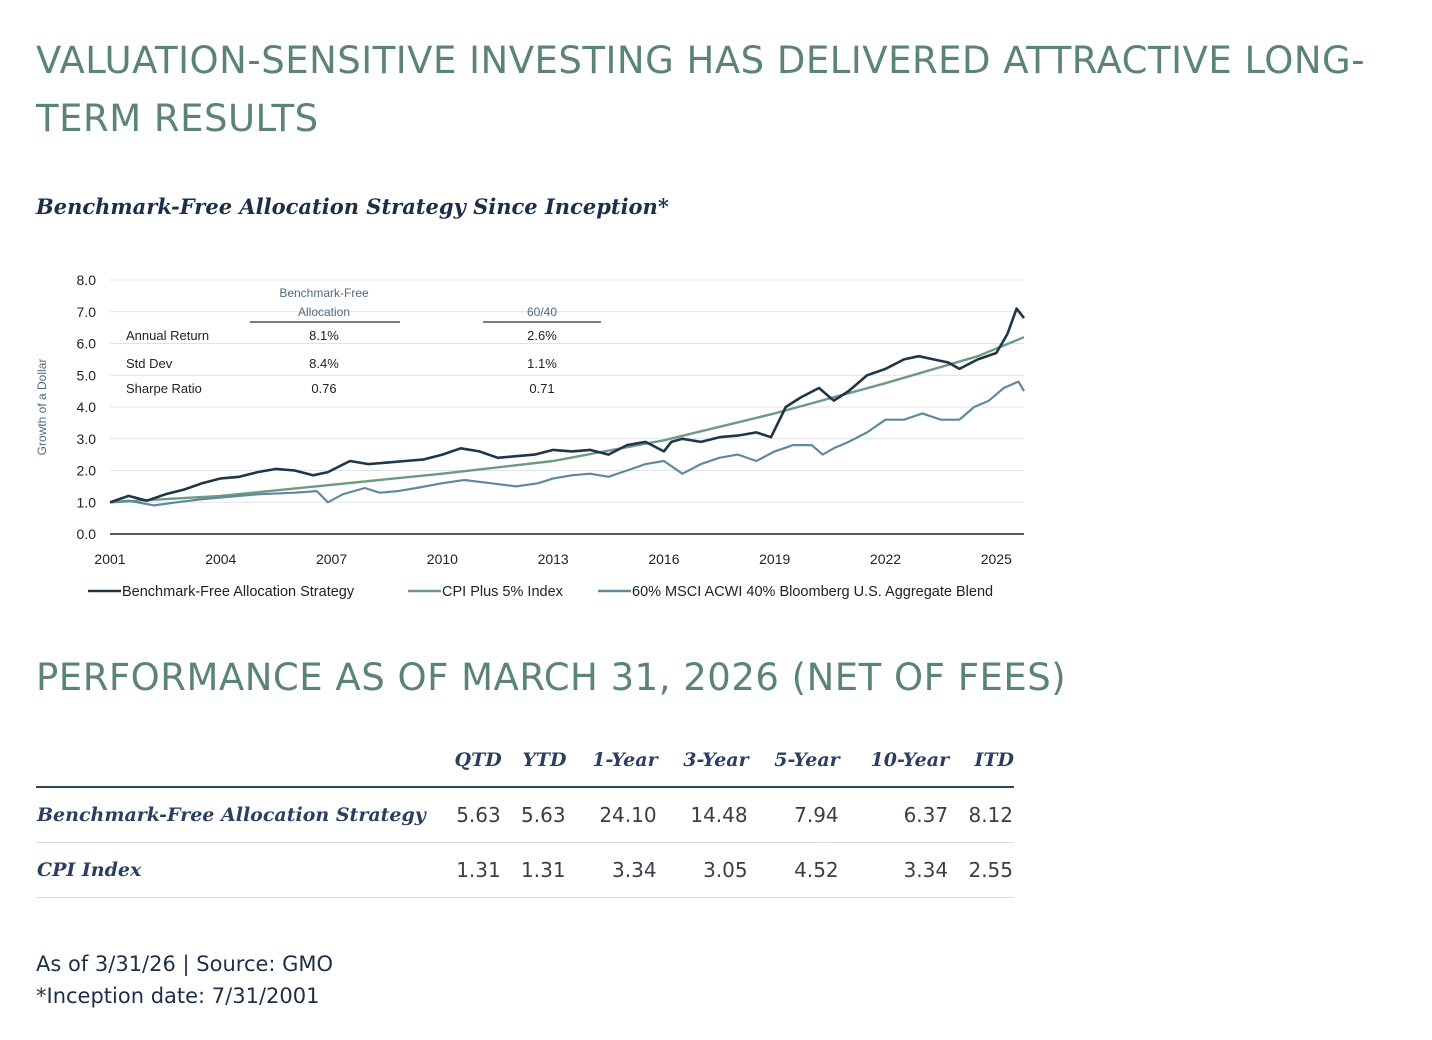 The width and height of the screenshot is (1432, 1040). What do you see at coordinates (87, 344) in the screenshot?
I see `y-tick-label: 6.0` at bounding box center [87, 344].